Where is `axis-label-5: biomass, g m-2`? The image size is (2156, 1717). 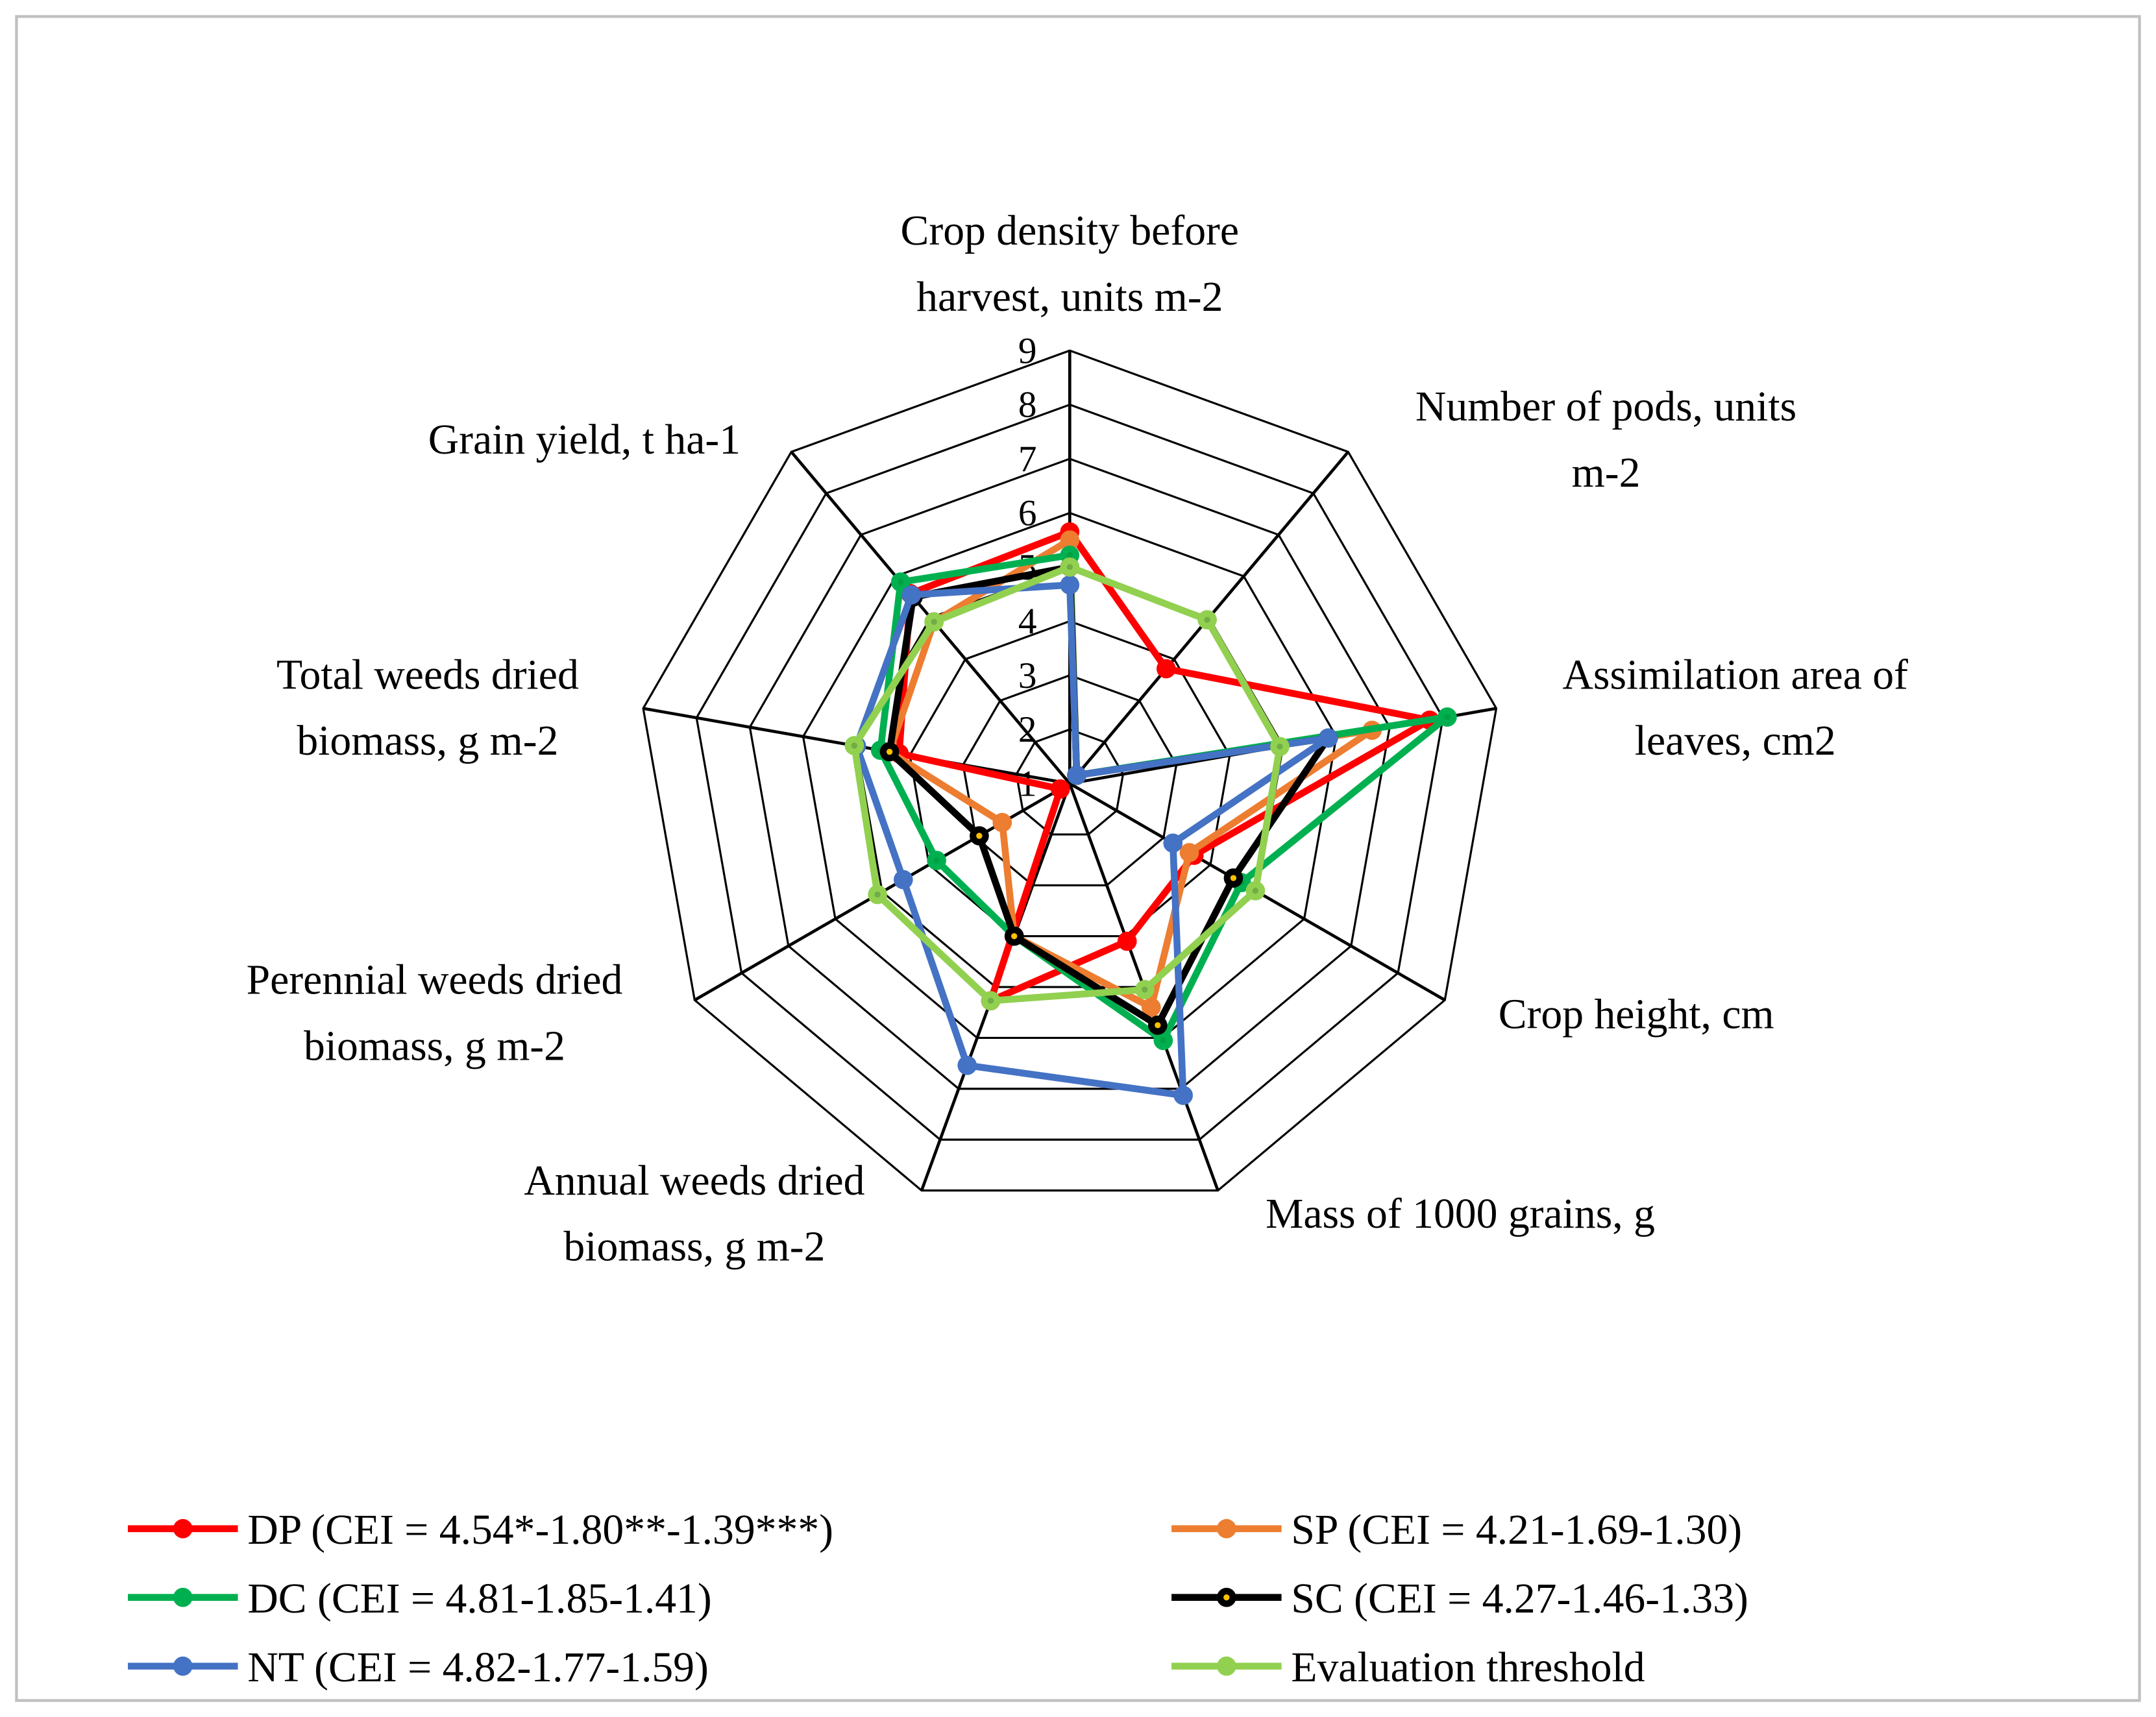
axis-label-5: biomass, g m-2 is located at coordinates (694, 1247).